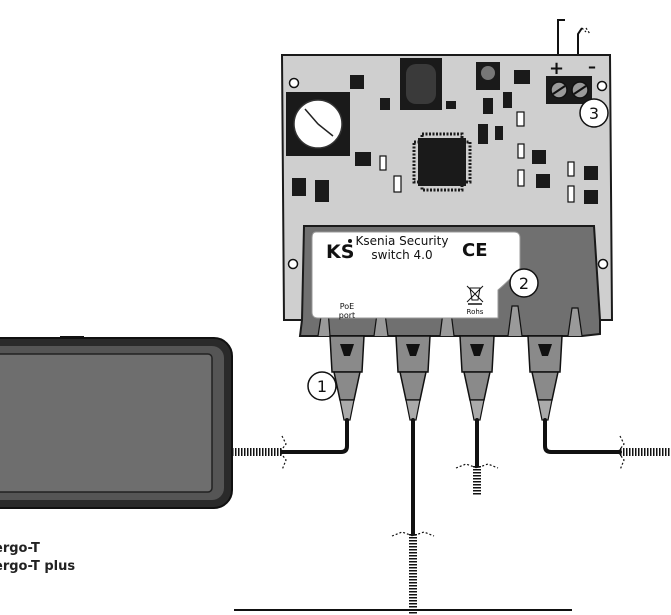  What do you see at coordinates (293, 264) in the screenshot?
I see `mount-hole-mid-left` at bounding box center [293, 264].